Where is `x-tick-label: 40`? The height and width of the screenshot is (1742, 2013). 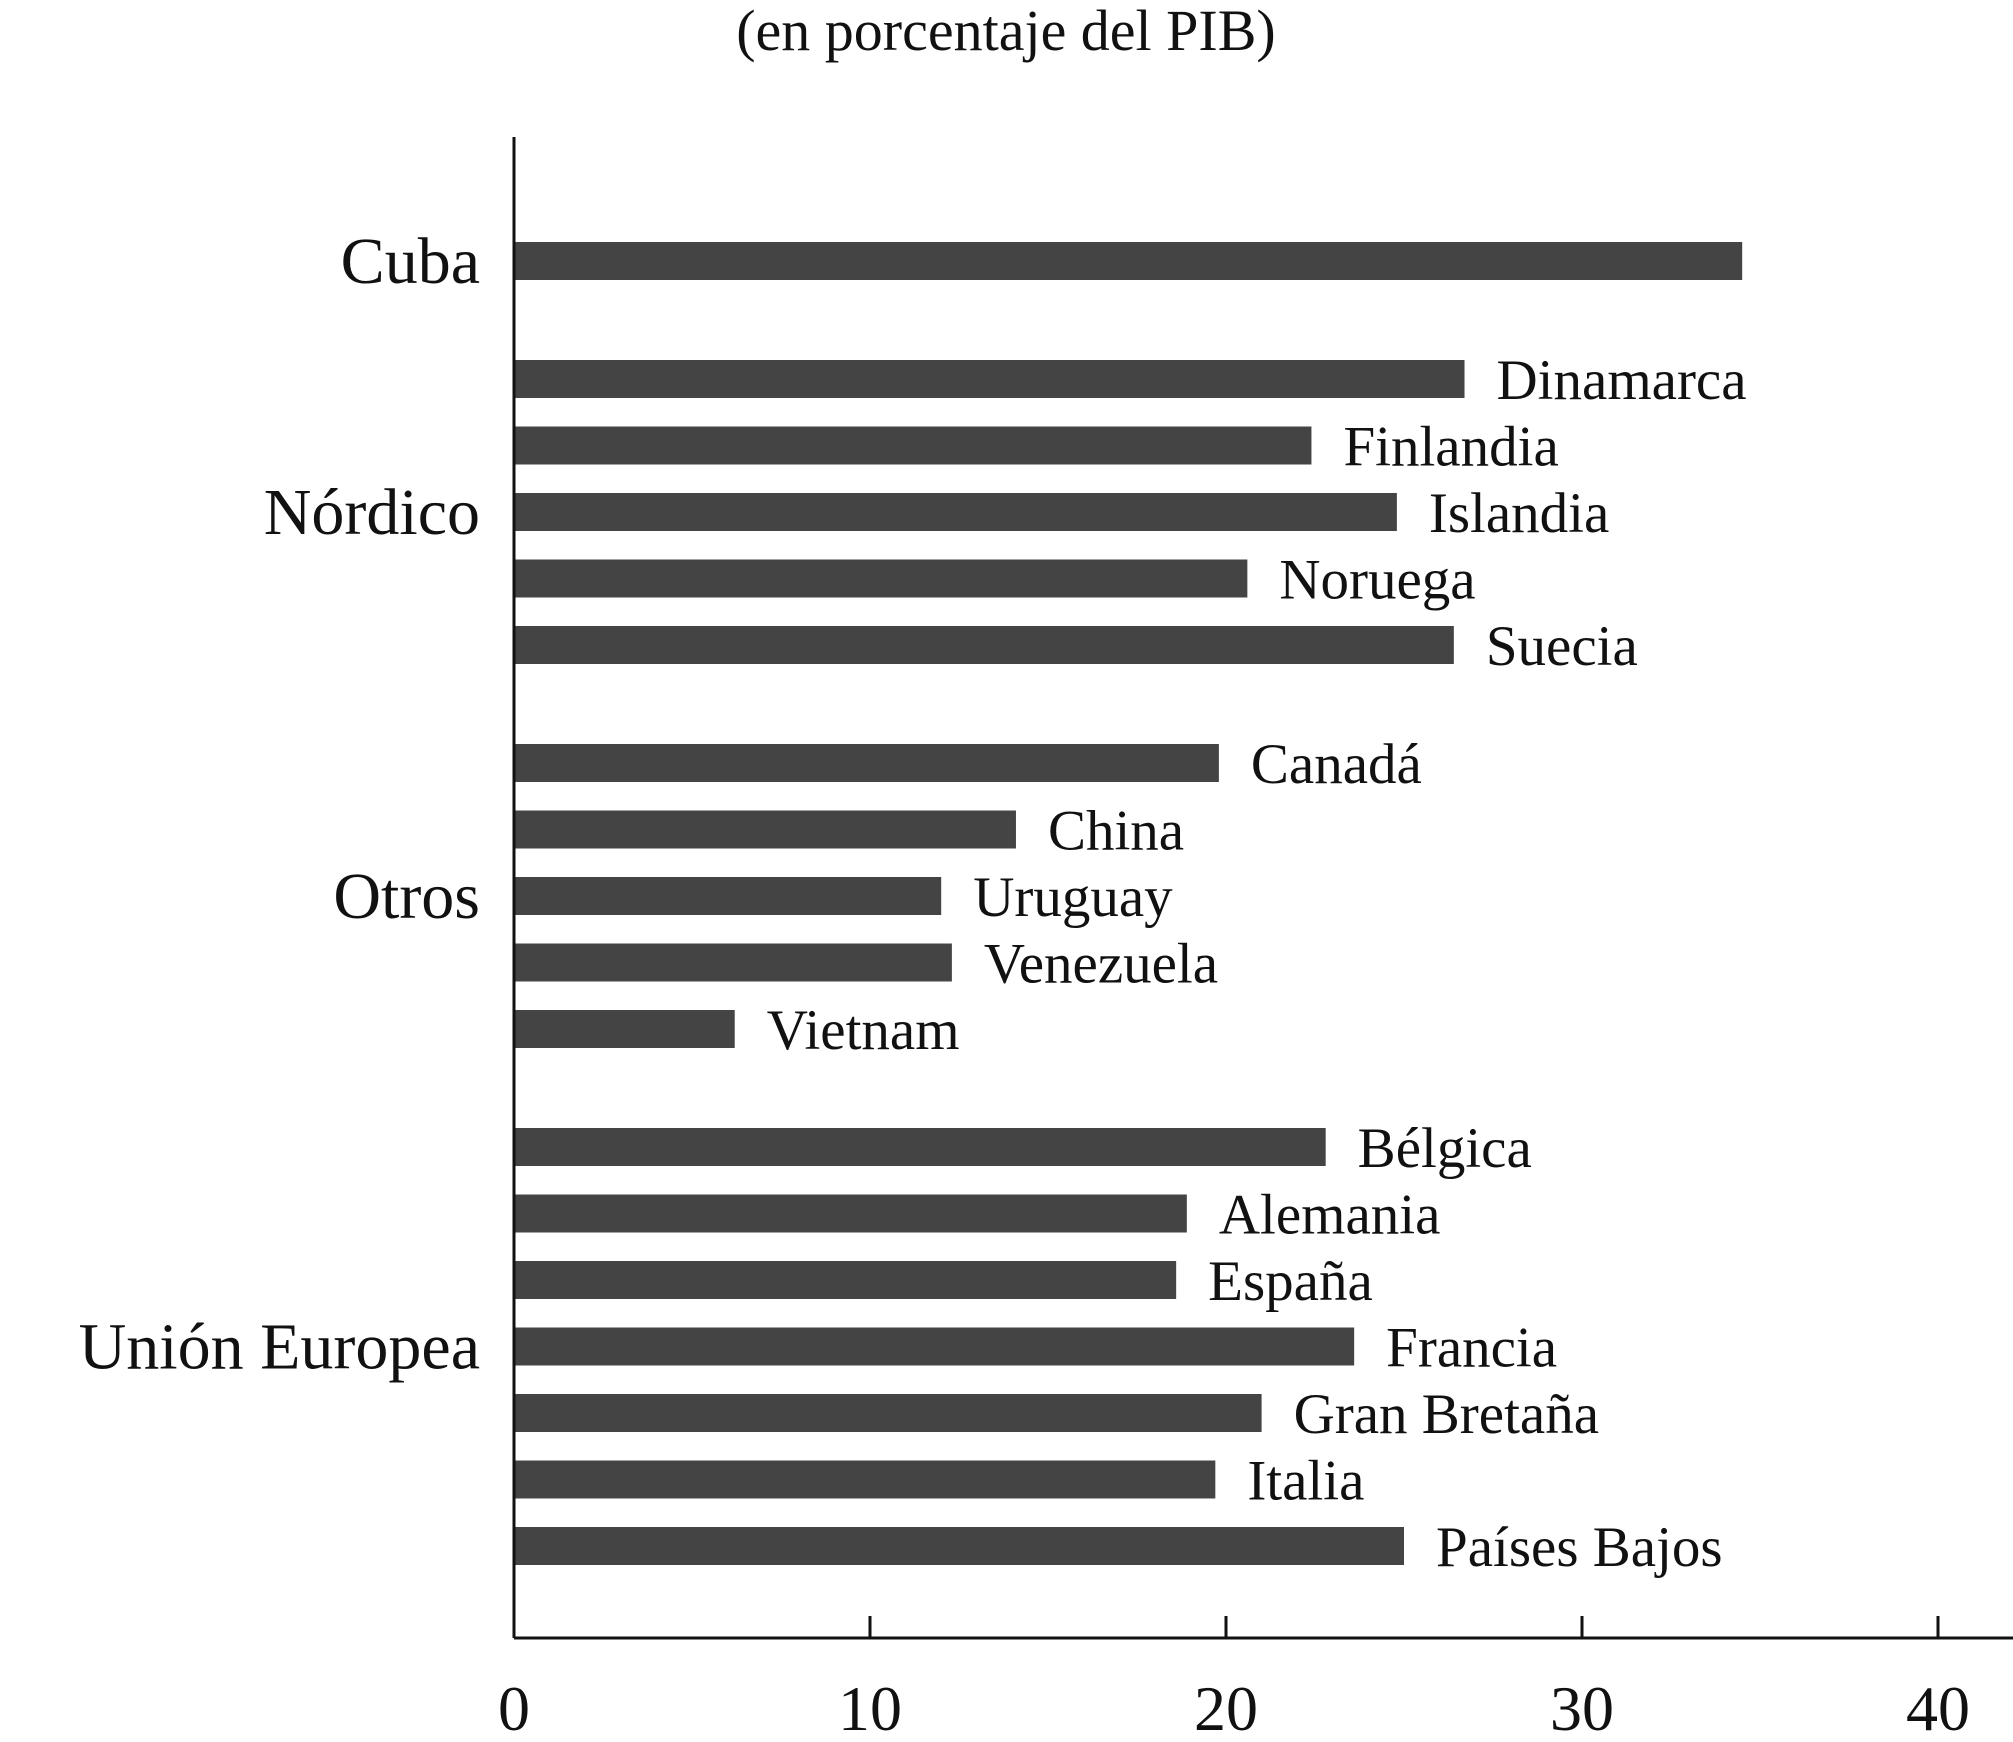
x-tick-label: 40 is located at coordinates (1938, 1707).